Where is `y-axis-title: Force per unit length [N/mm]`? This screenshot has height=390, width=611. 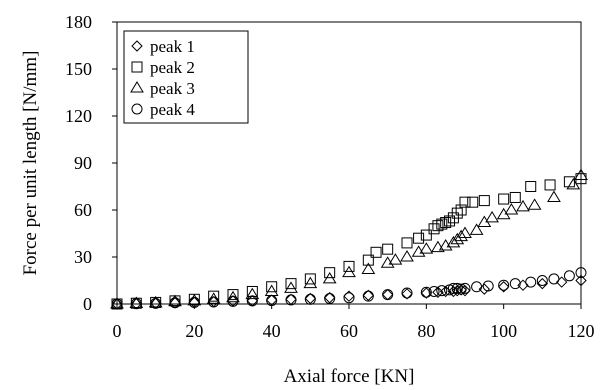 y-axis-title: Force per unit length [N/mm] is located at coordinates (30, 163).